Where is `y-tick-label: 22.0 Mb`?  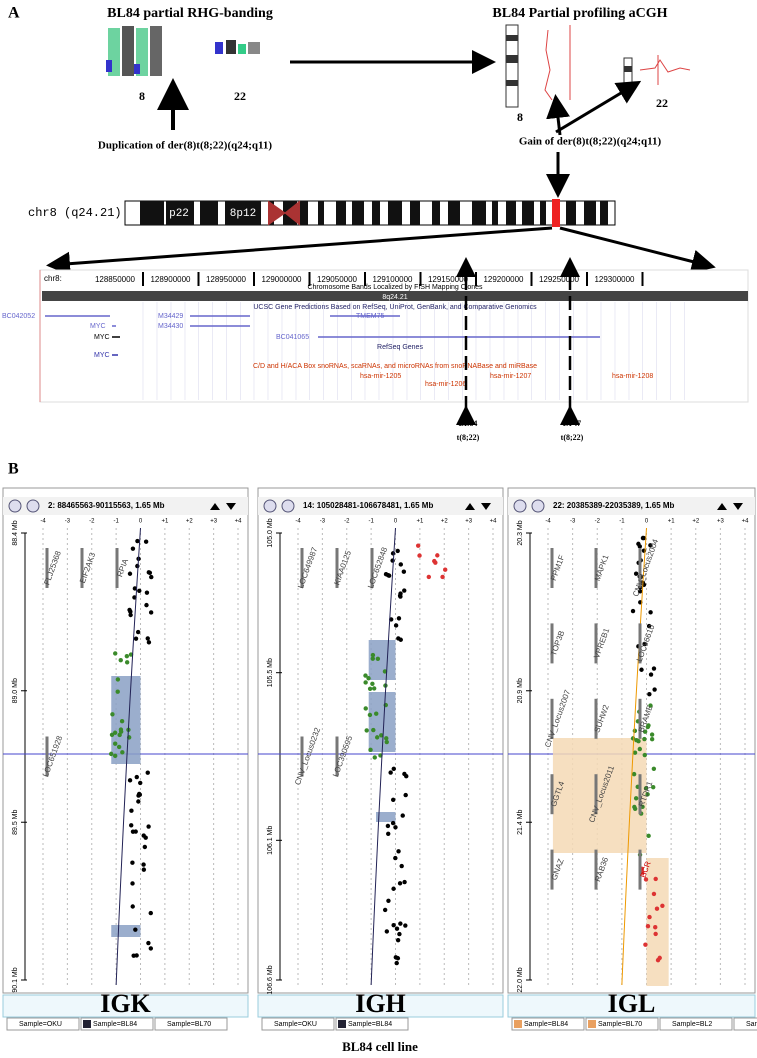
y-tick-label: 22.0 Mb is located at coordinates (520, 979).